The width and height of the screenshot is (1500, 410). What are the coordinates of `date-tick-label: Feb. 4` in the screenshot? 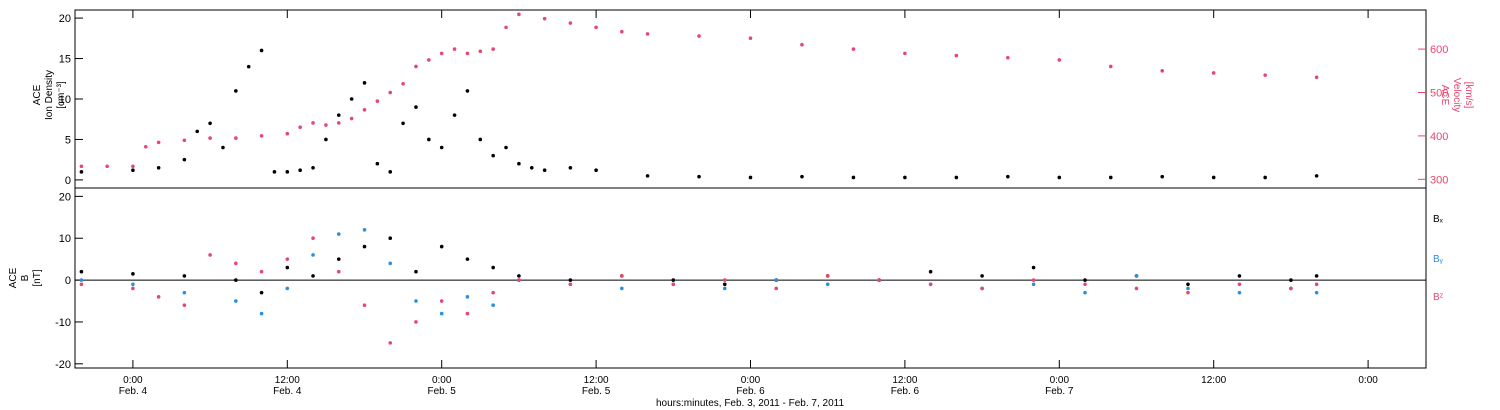 It's located at (133, 391).